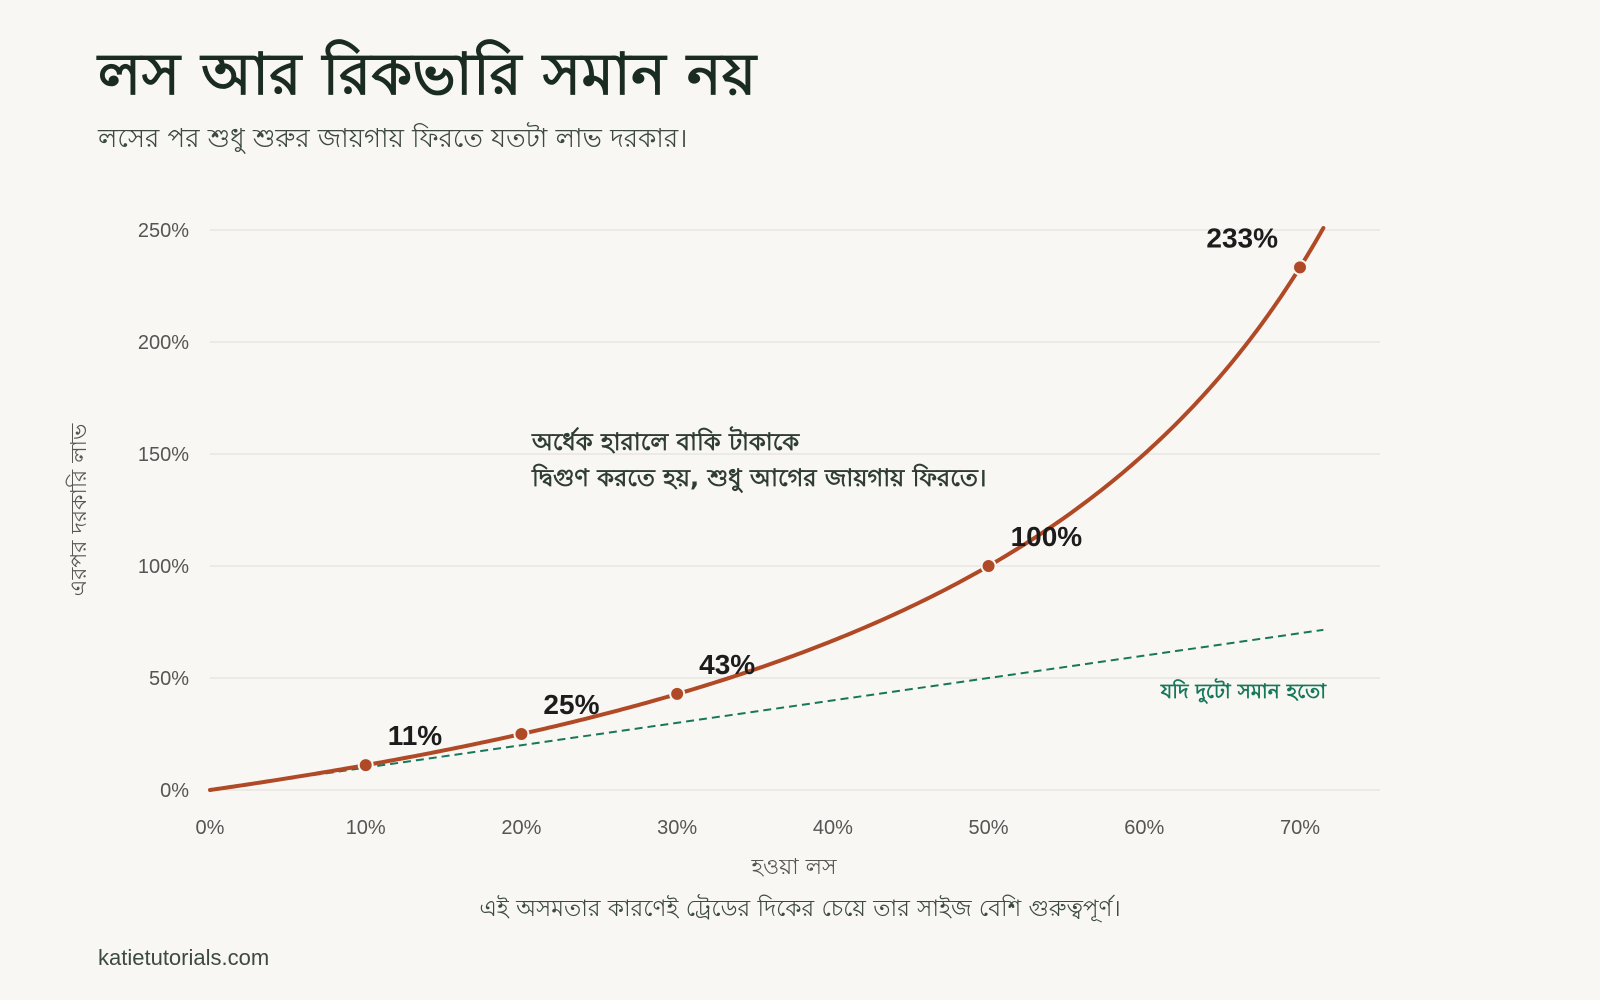 The height and width of the screenshot is (1000, 1600). Describe the element at coordinates (677, 828) in the screenshot. I see `x-tick-label-30: 30%` at that location.